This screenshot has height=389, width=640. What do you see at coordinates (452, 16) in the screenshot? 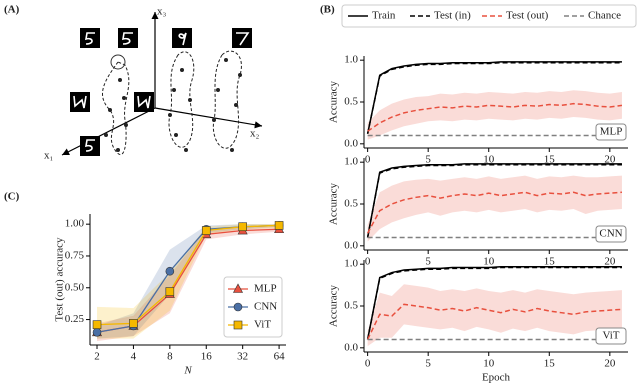
I see `legend-label: Test (in)` at bounding box center [452, 16].